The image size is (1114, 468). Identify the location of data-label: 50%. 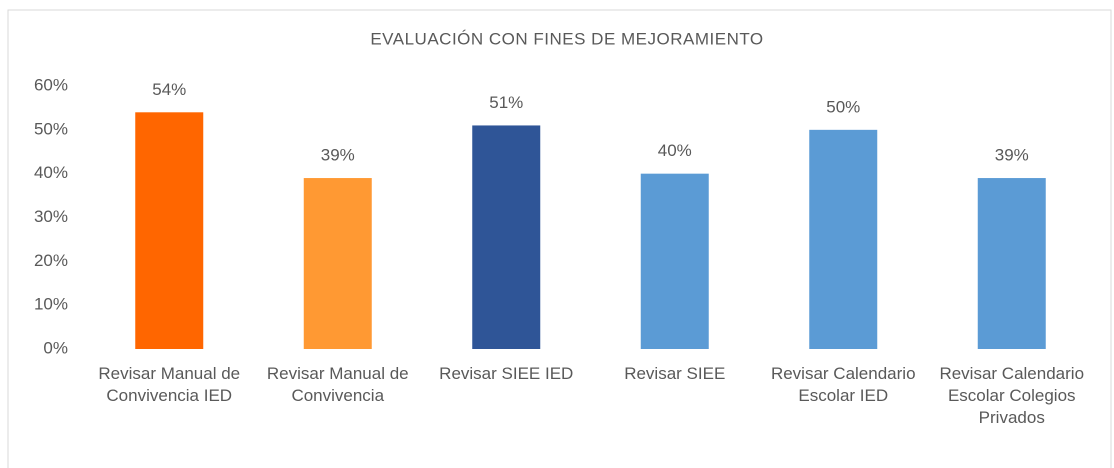
(843, 106).